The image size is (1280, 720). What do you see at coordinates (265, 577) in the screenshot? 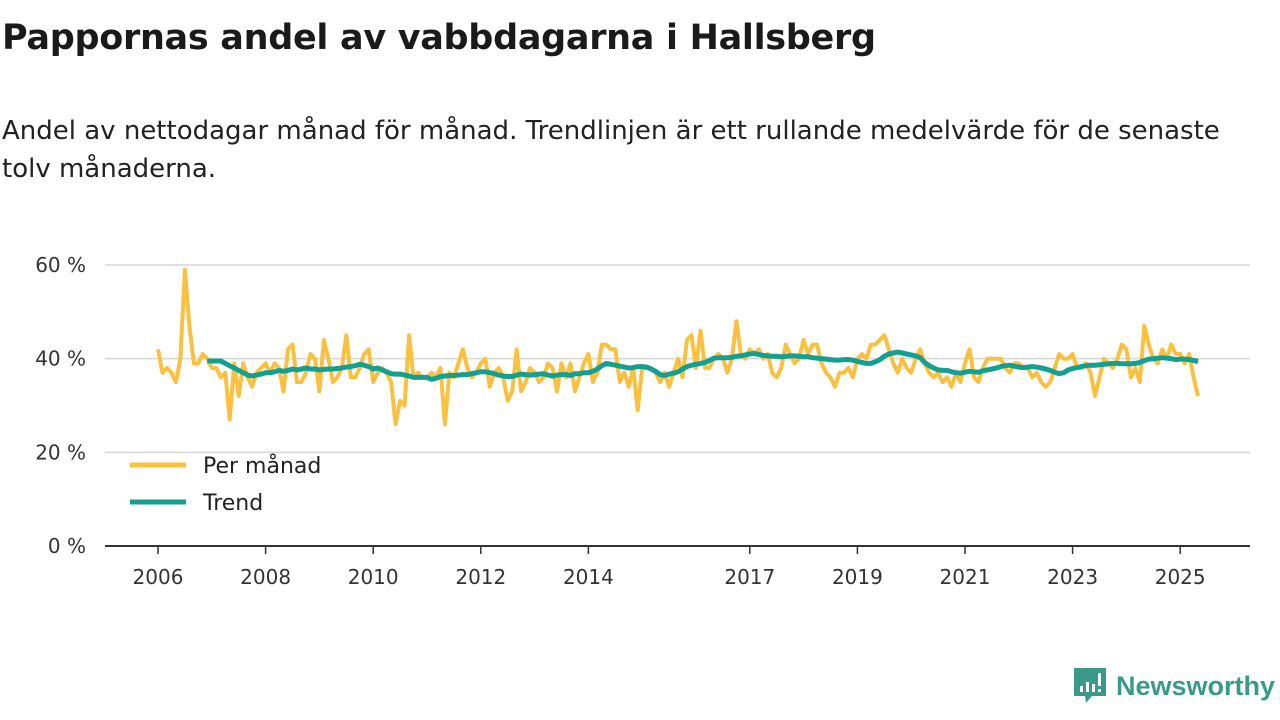
I see `x-tick-label: 2008` at bounding box center [265, 577].